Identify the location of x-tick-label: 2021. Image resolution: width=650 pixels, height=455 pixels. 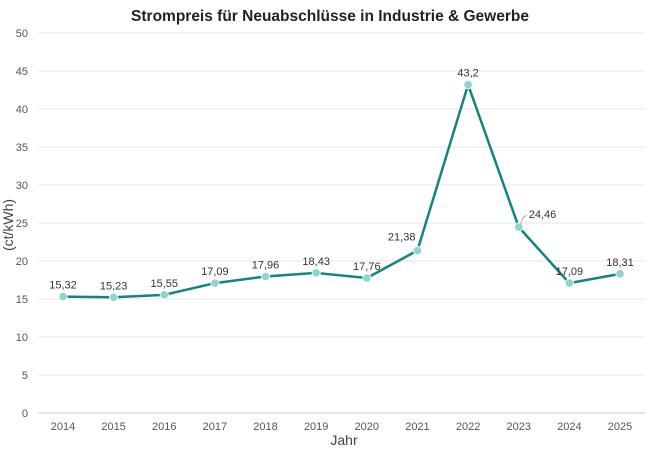
(417, 427).